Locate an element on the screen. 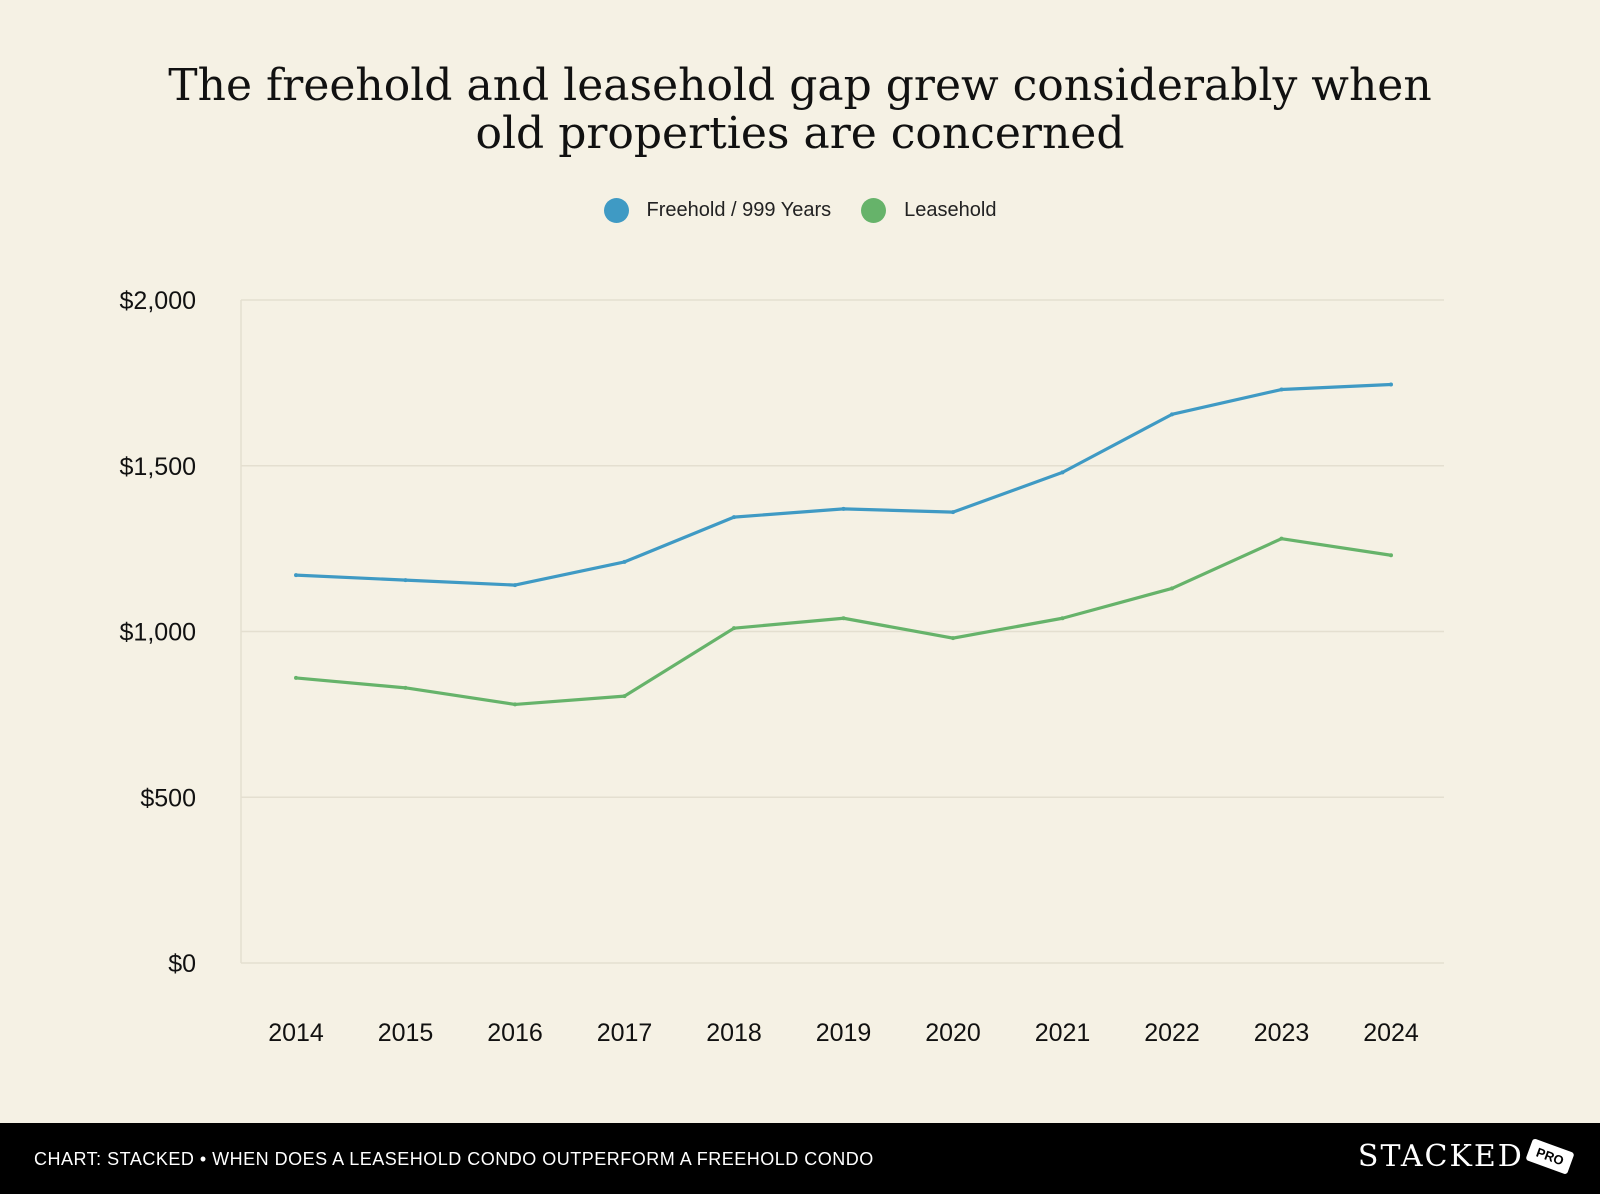 Image resolution: width=1600 pixels, height=1194 pixels. x-tick-label: 2022 is located at coordinates (1172, 1033).